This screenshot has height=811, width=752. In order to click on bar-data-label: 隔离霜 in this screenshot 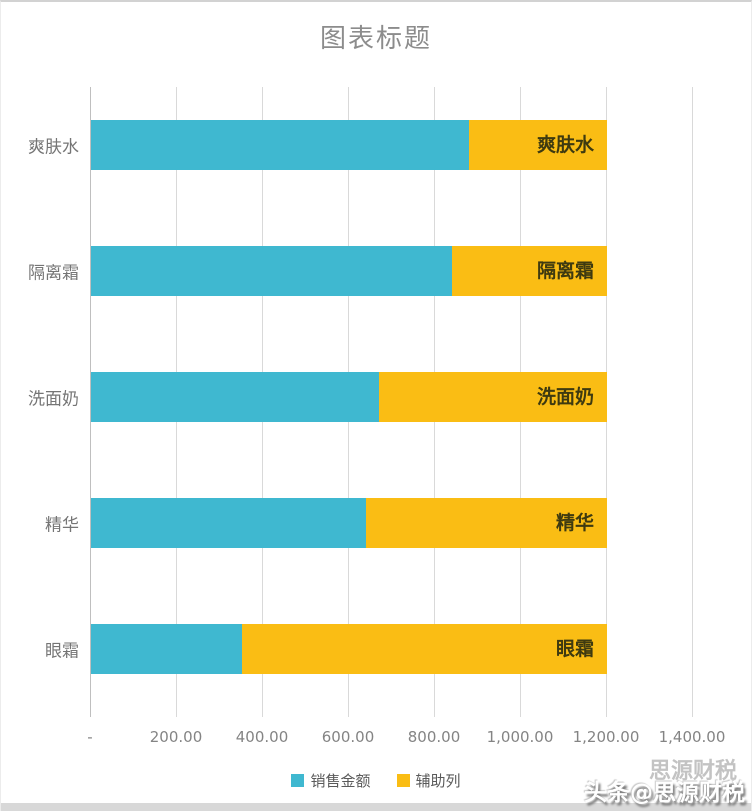, I will do `click(565, 271)`.